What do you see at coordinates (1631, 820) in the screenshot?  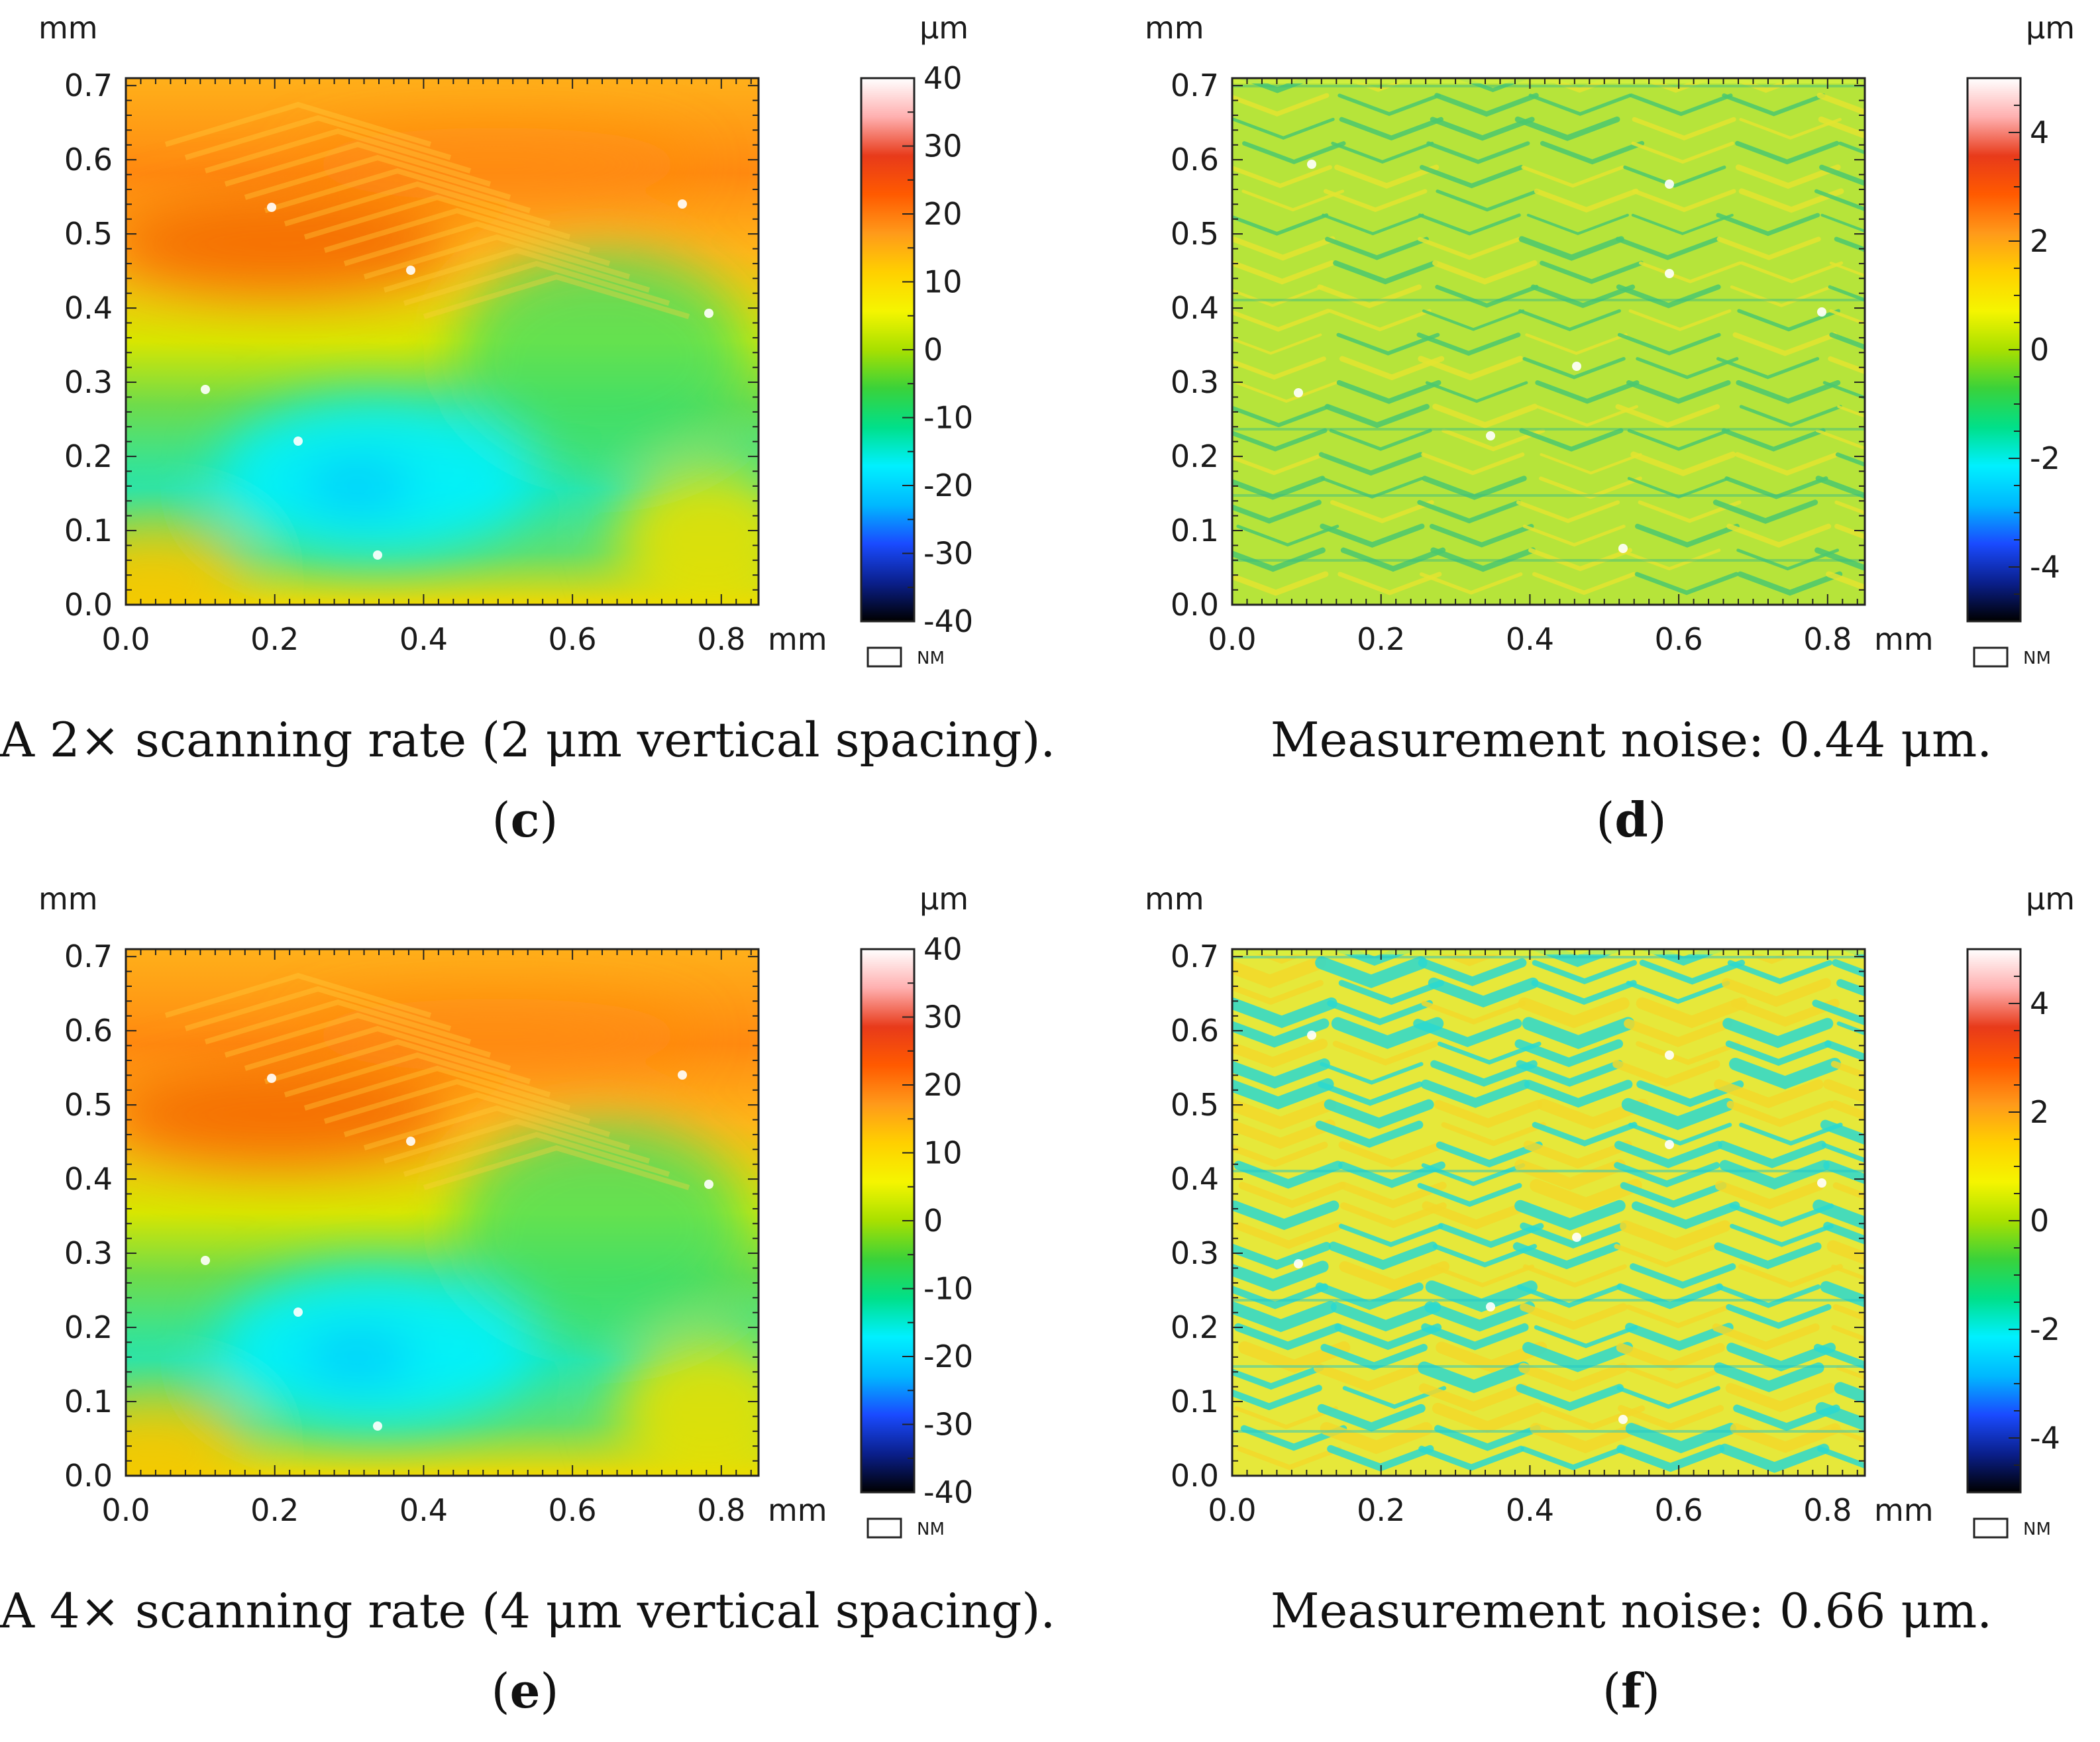 I see `panel-letter-d: (d)` at bounding box center [1631, 820].